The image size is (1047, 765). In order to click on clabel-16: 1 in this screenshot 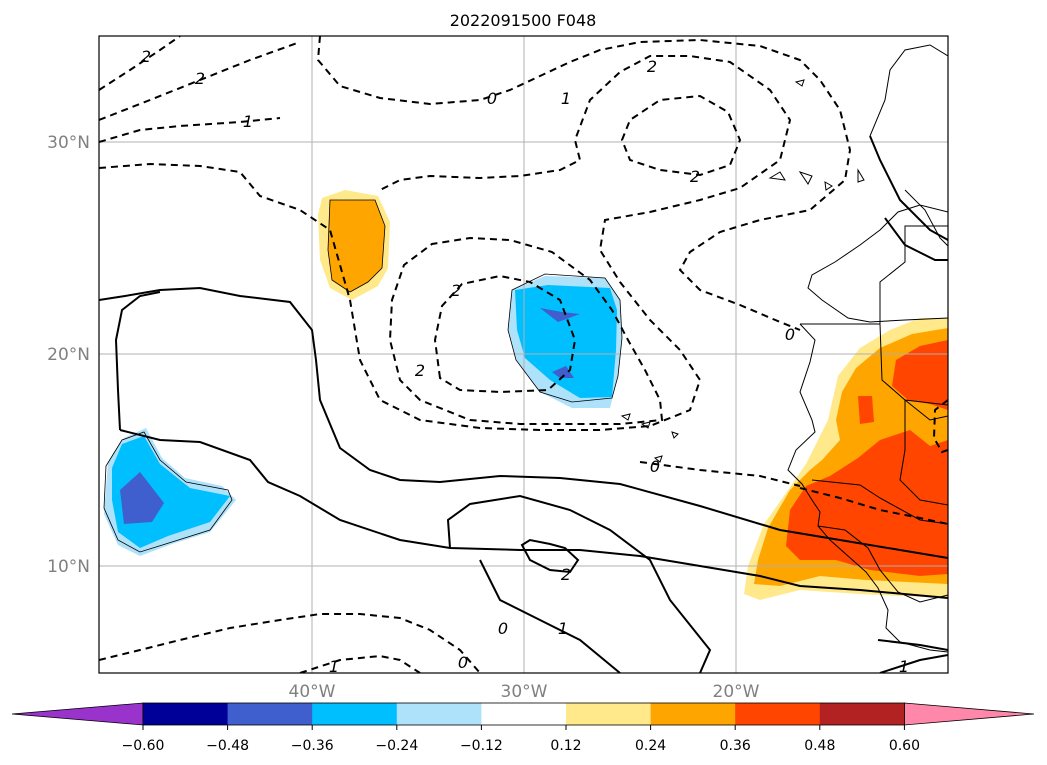, I will do `click(334, 666)`.